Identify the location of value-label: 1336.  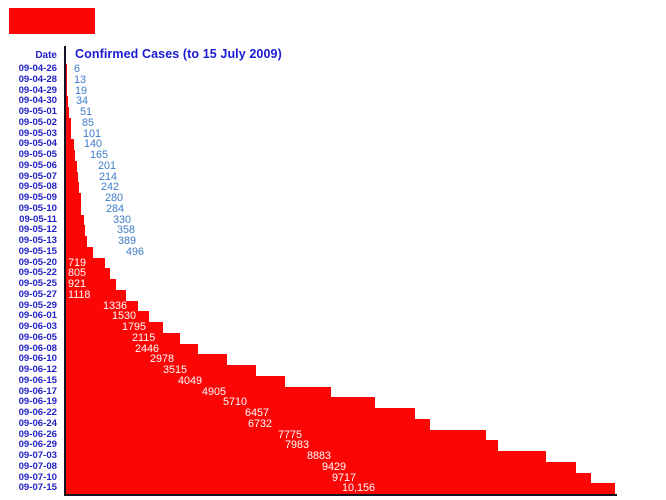
(115, 305).